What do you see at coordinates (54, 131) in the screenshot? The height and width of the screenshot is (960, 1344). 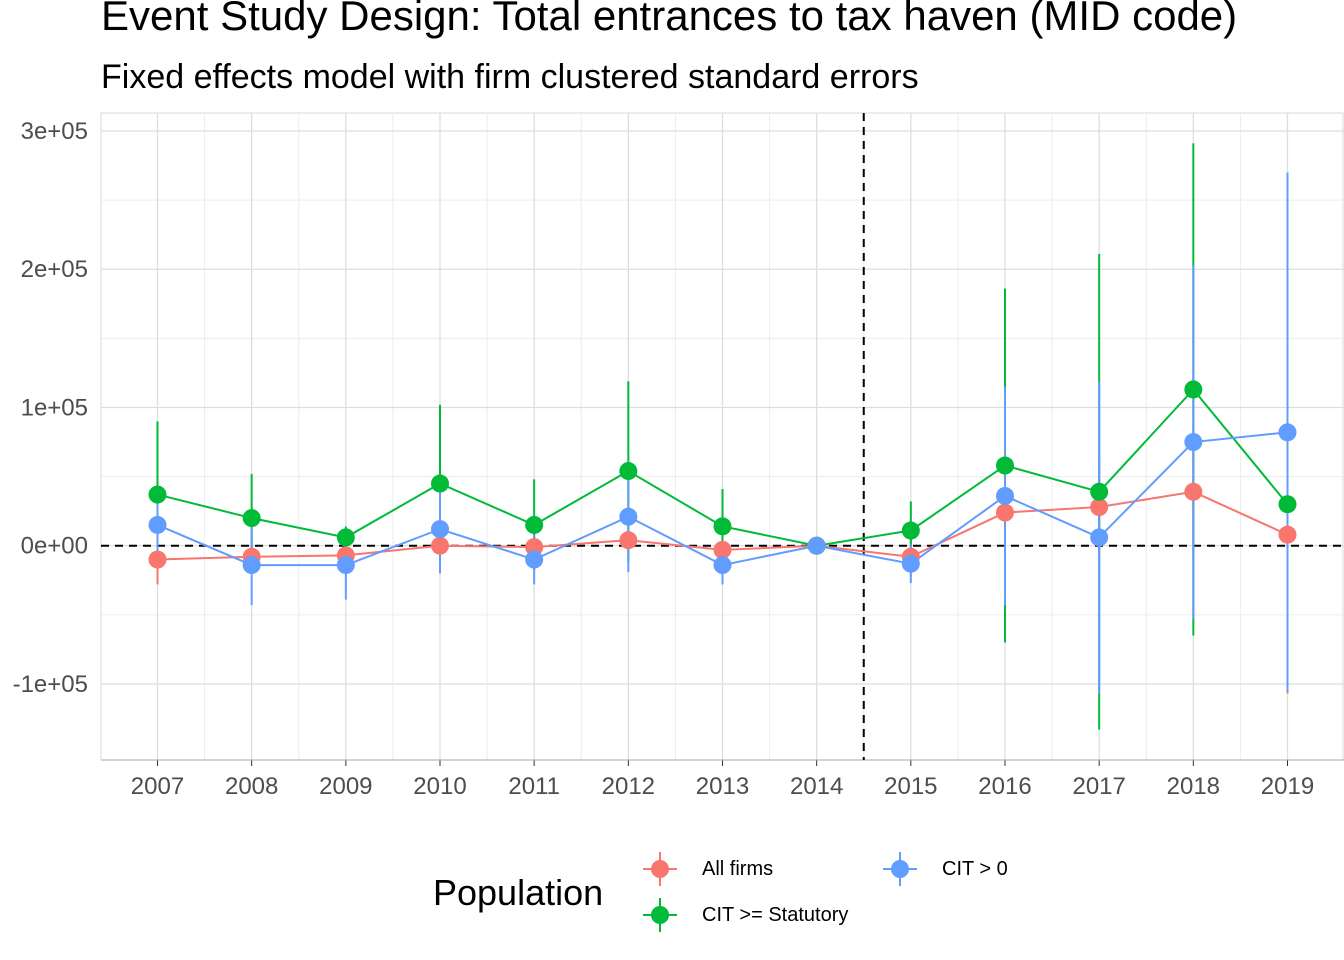 I see `y-tick-label: 3e+05` at bounding box center [54, 131].